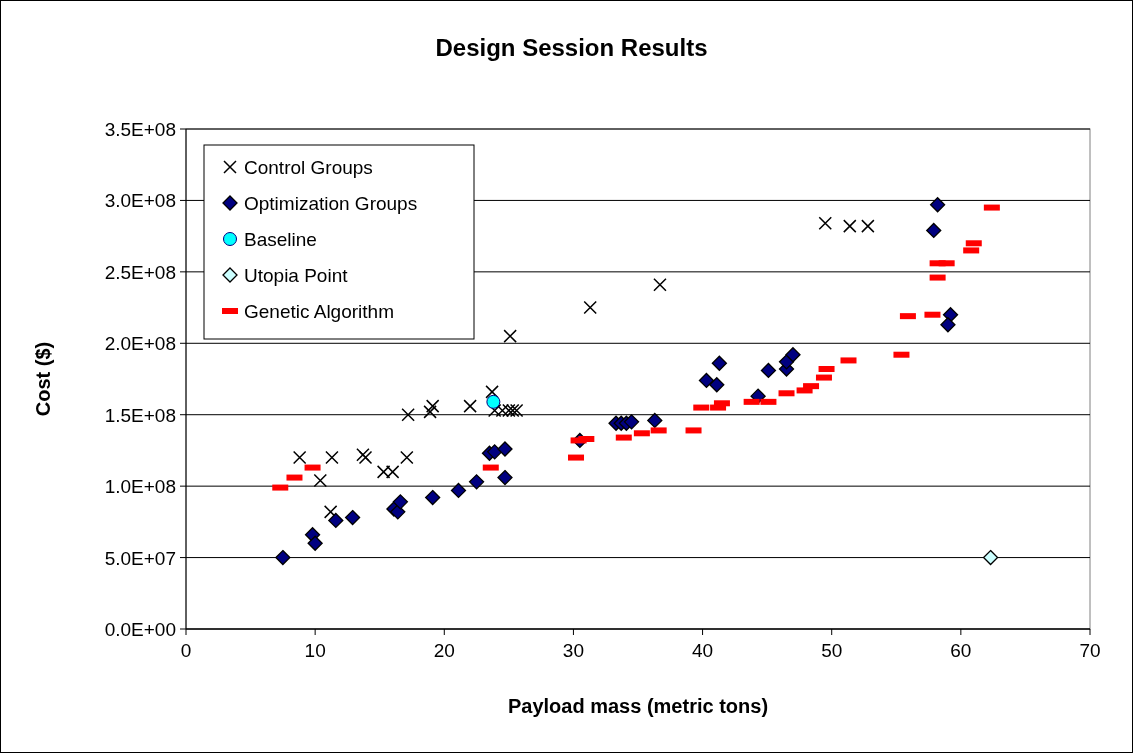  Describe the element at coordinates (638, 706) in the screenshot. I see `x-axis-title: Payload mass (metric tons)` at that location.